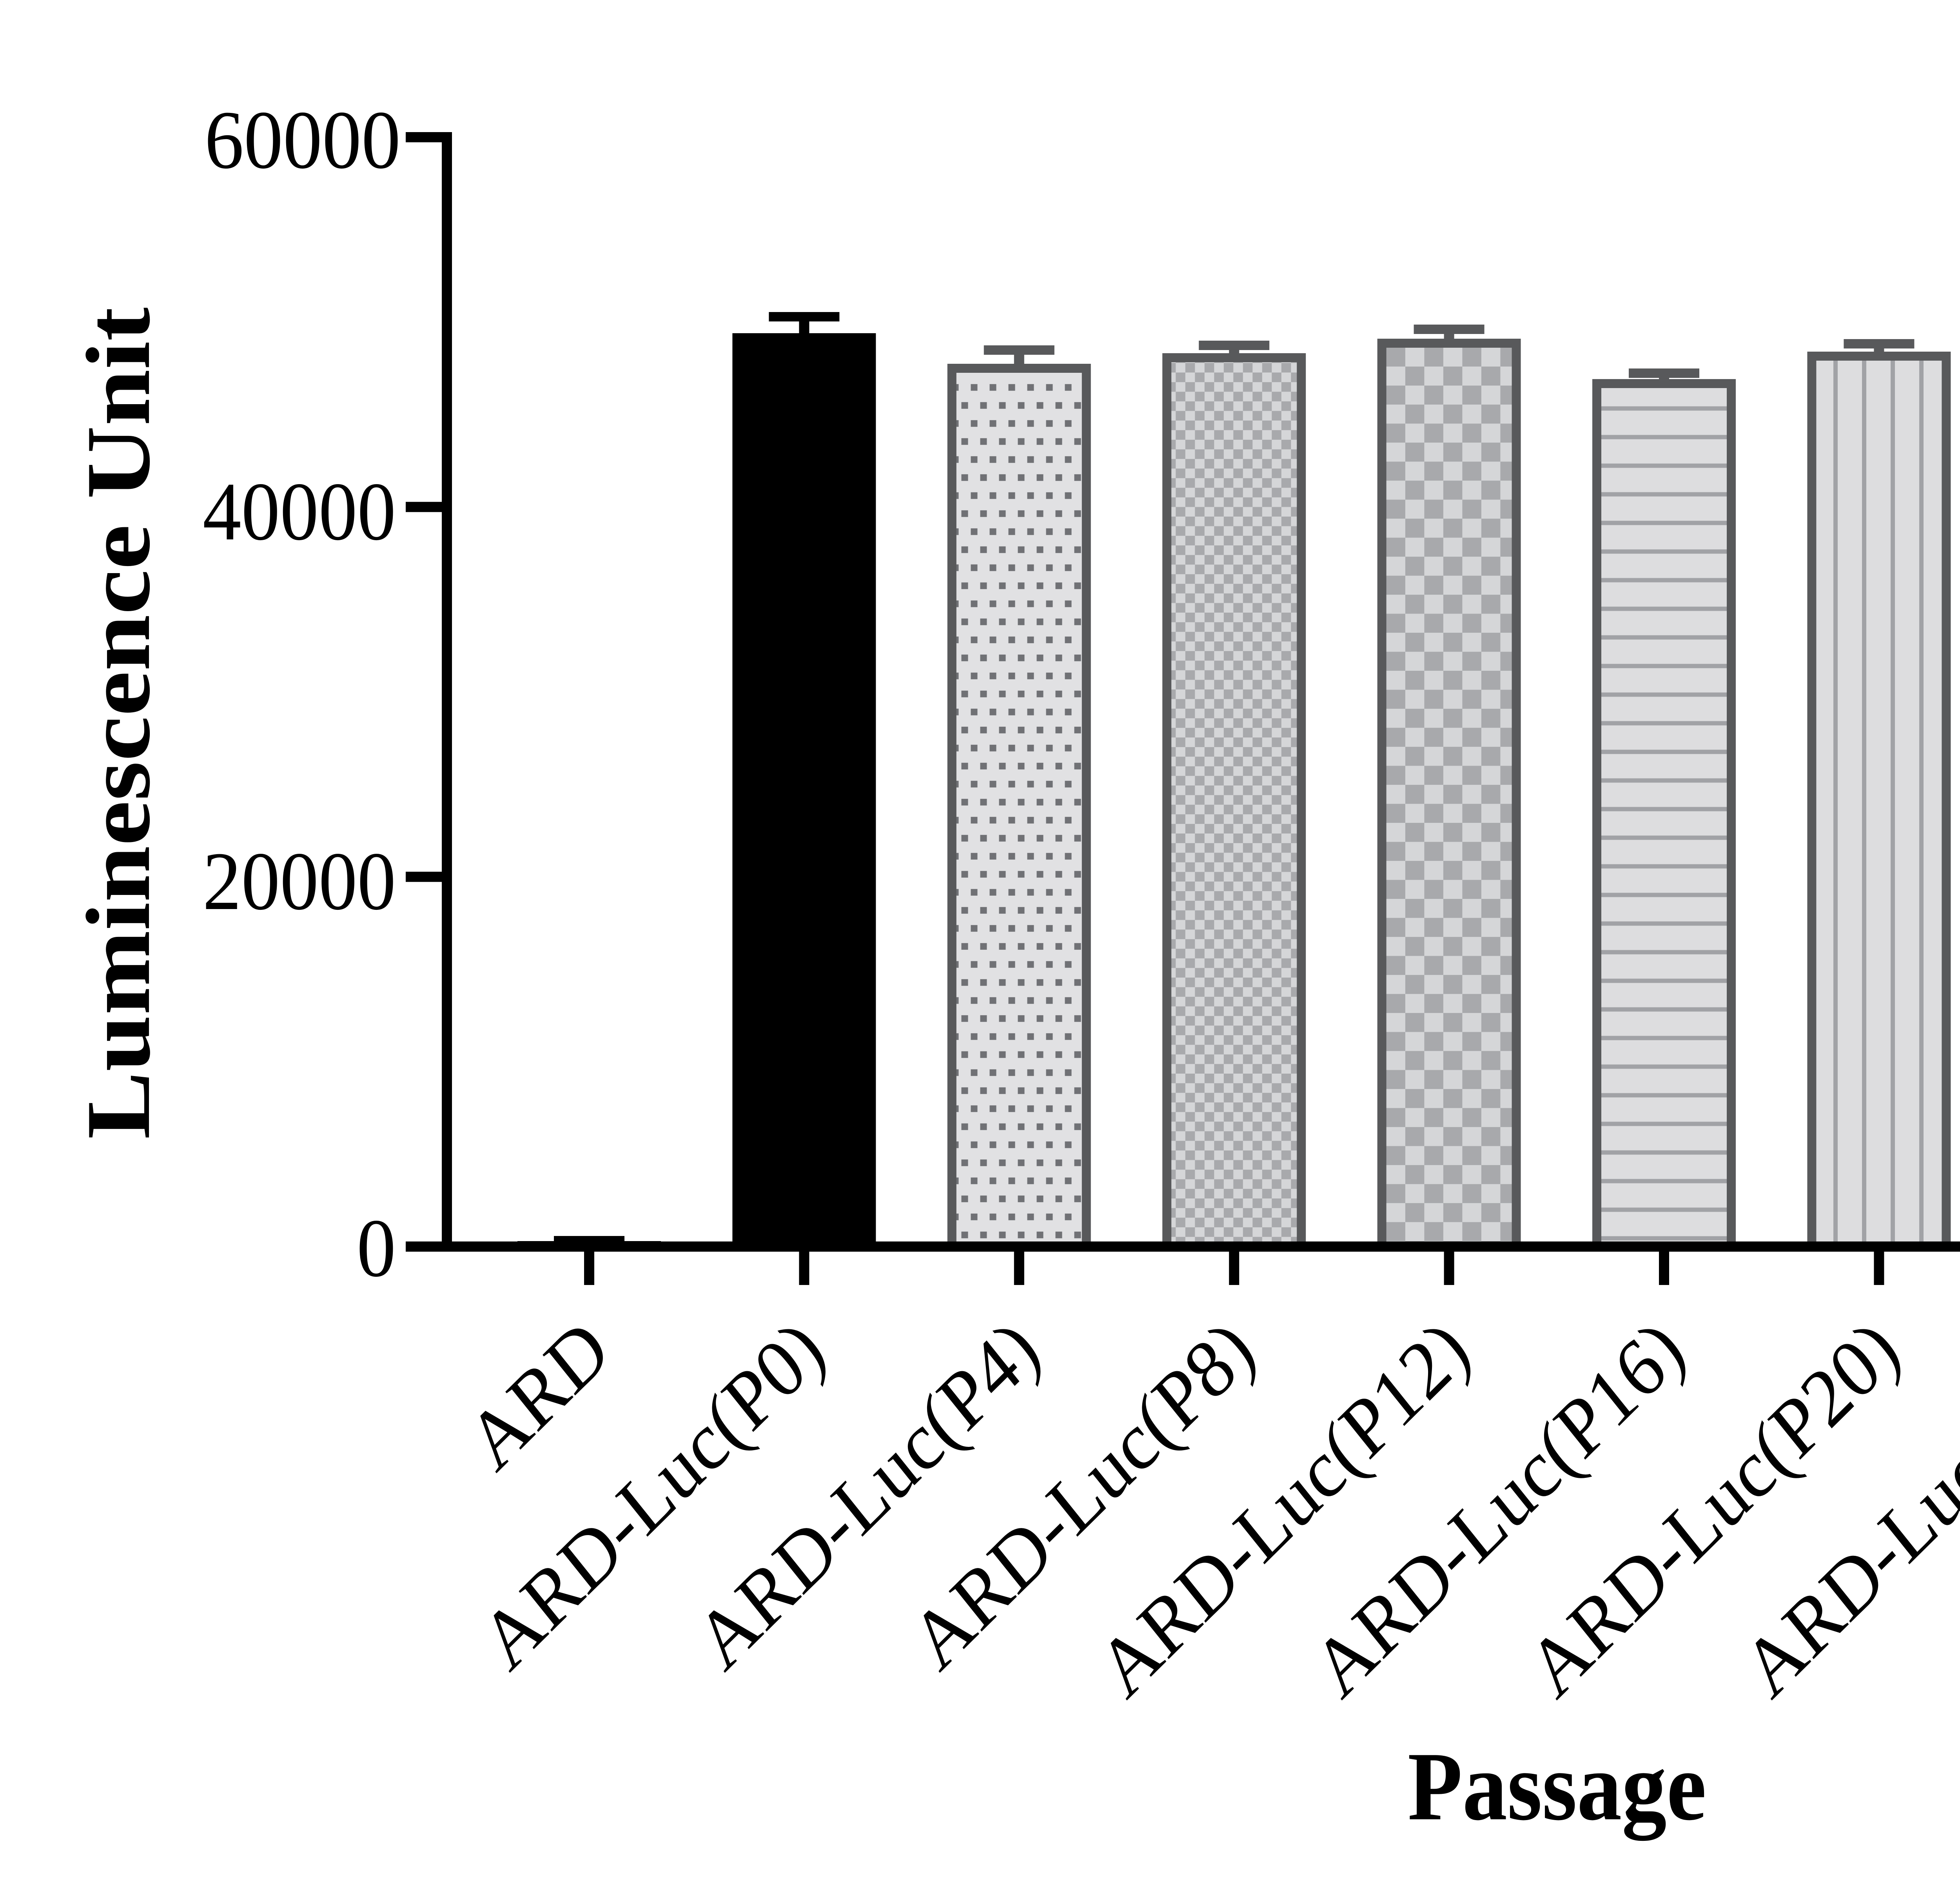 This screenshot has width=1960, height=1902. Describe the element at coordinates (118, 723) in the screenshot. I see `svg-text: Luminescence Unit` at that location.